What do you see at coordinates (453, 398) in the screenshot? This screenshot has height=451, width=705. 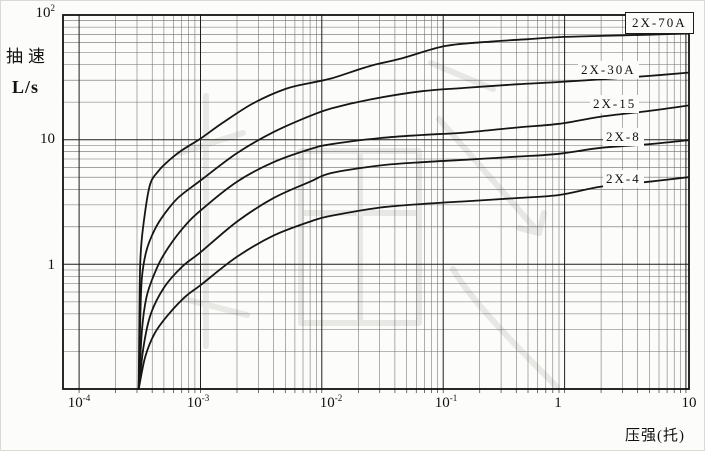 I see `x-tick-1e-1-exp: -1` at bounding box center [453, 398].